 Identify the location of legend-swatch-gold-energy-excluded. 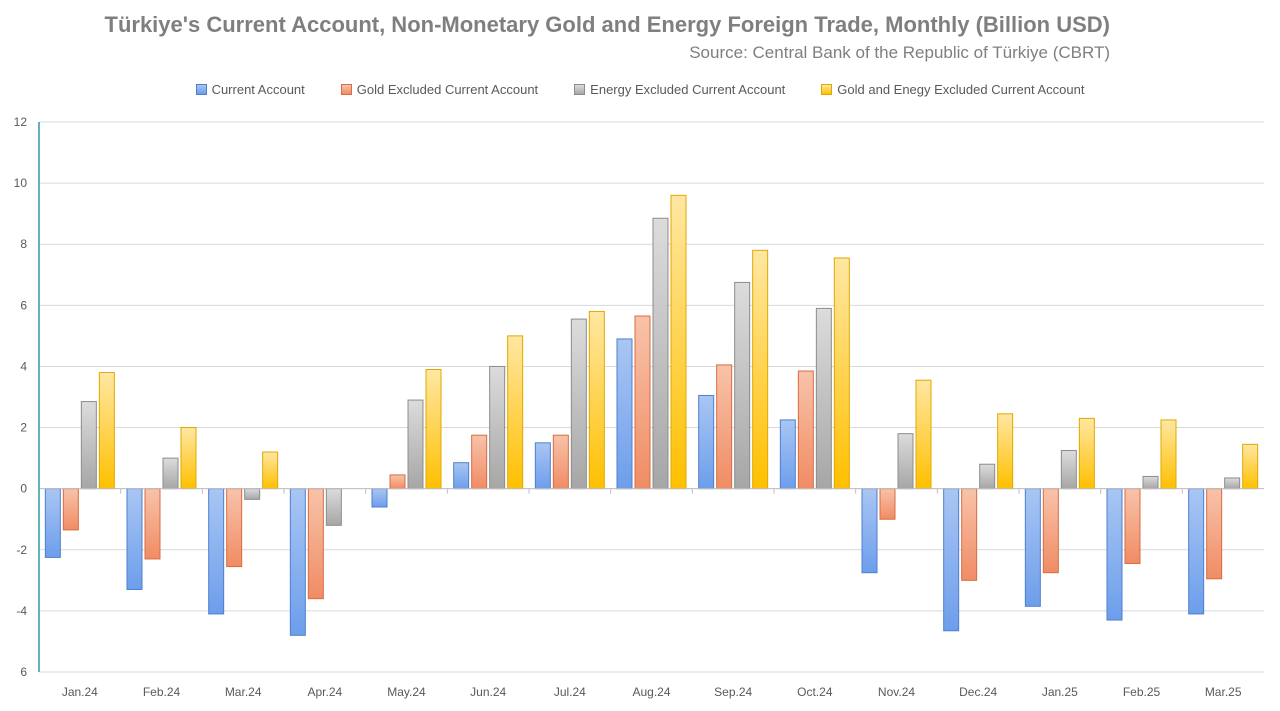
(827, 89).